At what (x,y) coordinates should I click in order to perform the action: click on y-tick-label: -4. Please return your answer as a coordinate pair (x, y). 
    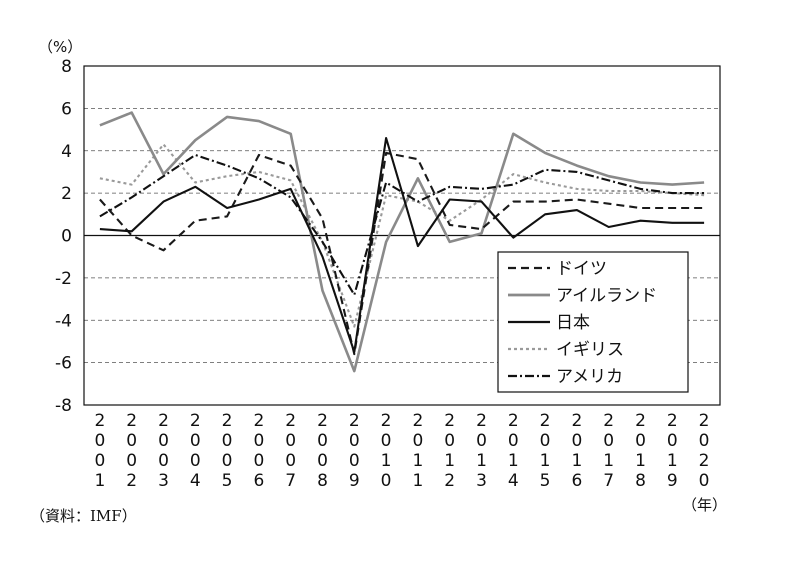
    Looking at the image, I should click on (63, 321).